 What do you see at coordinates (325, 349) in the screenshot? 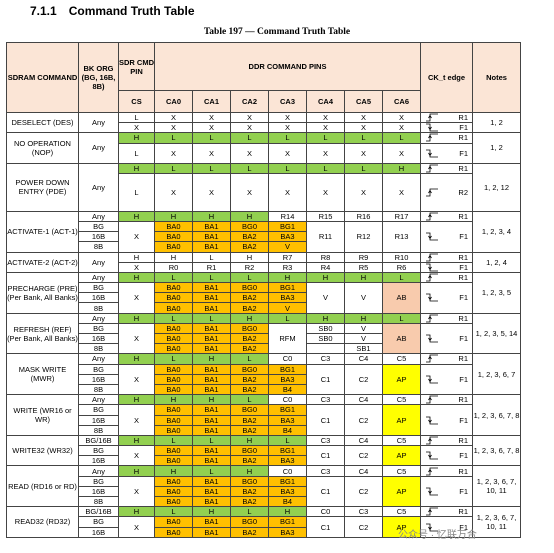
I see `cell` at bounding box center [325, 349].